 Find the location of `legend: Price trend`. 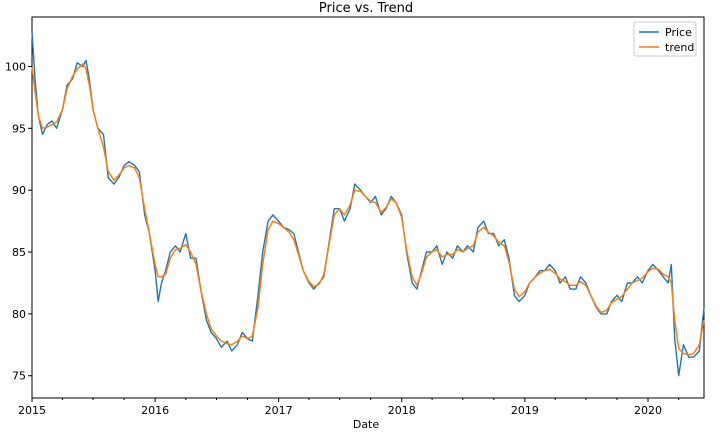

legend: Price trend is located at coordinates (665, 39).